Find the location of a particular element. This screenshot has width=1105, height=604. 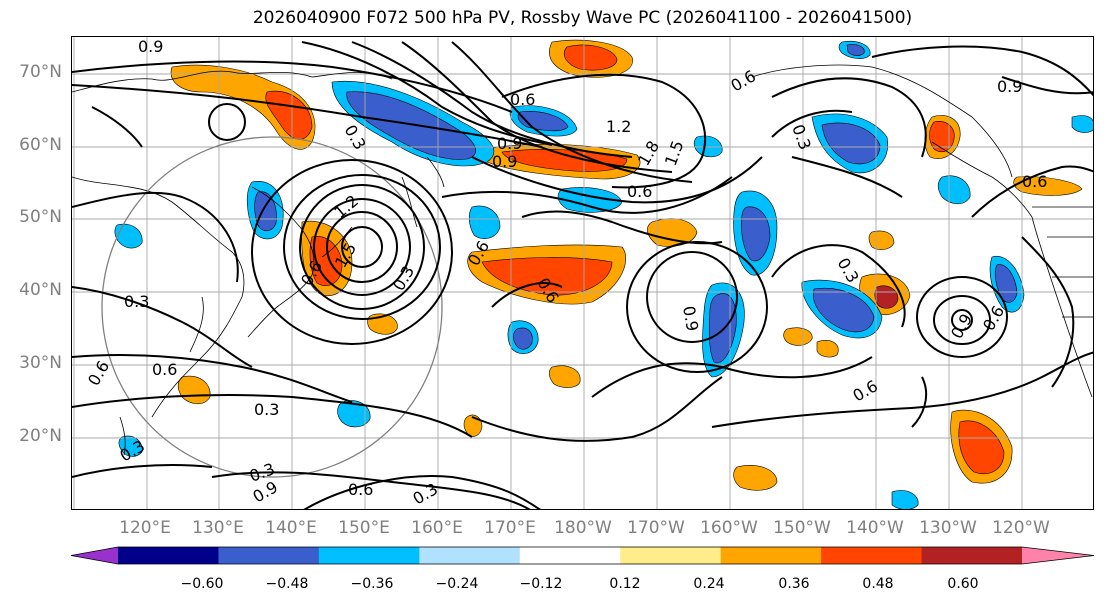

lon-label-120e: 120°E is located at coordinates (145, 528).